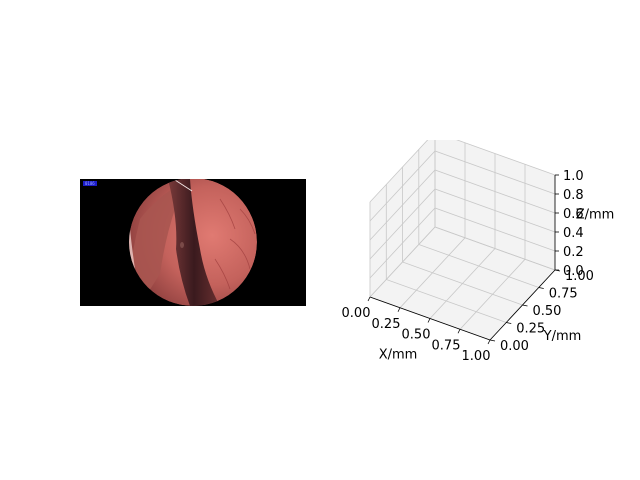  I want to click on z-tick-label: 0.4, so click(573, 233).